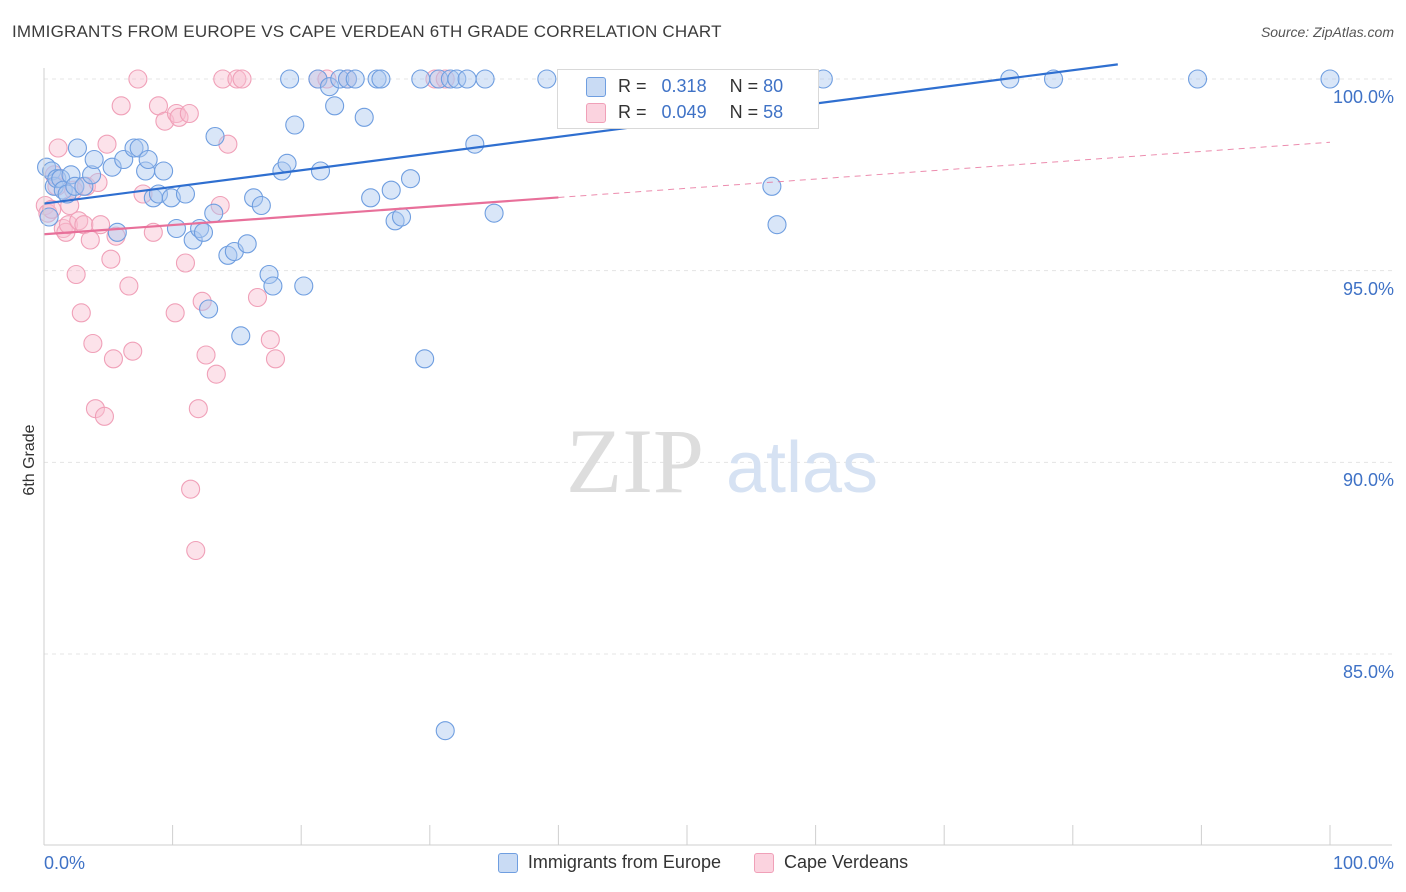 This screenshot has height=892, width=1406. Describe the element at coordinates (684, 86) in the screenshot. I see `stats-r-value: 0.318` at that location.